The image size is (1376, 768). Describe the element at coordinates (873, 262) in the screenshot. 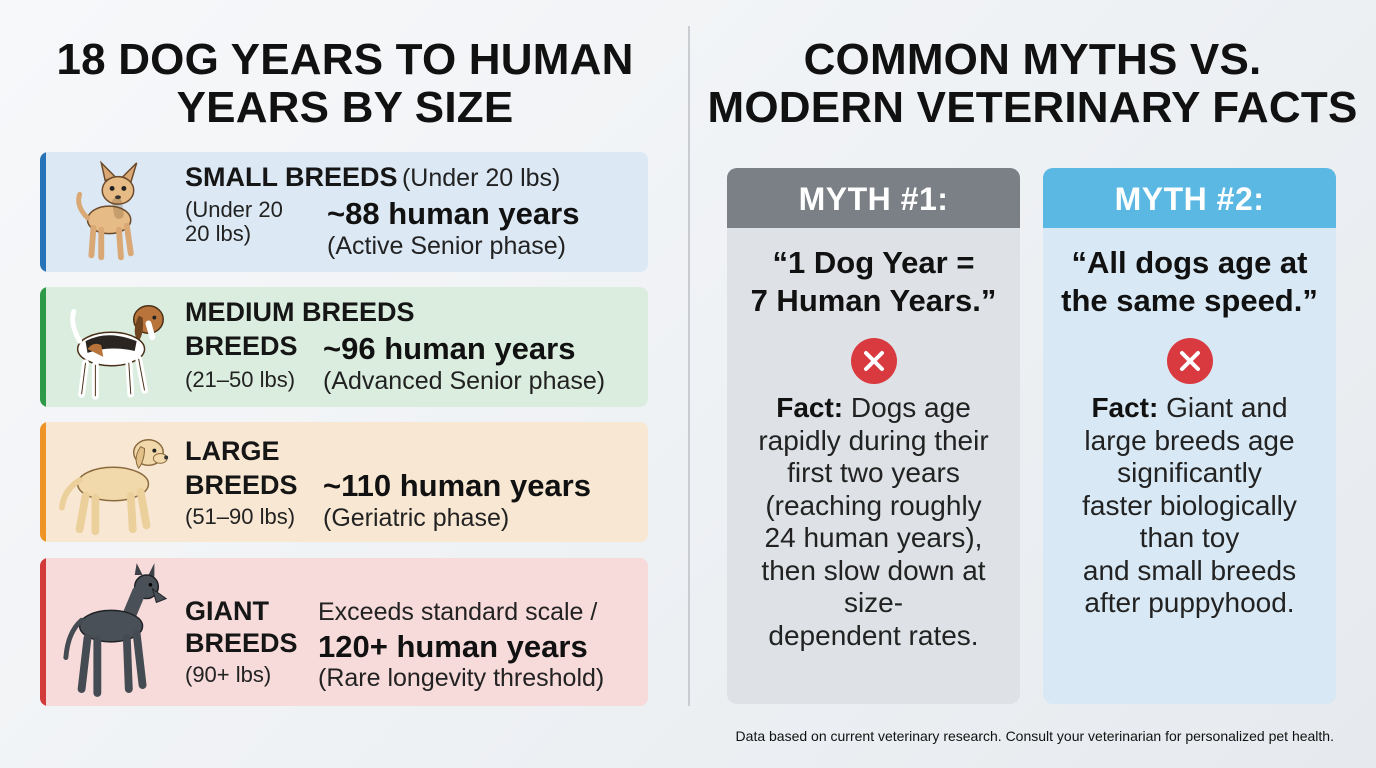

I see `myth-1-quote-line-1: “1 Dog Year =` at that location.